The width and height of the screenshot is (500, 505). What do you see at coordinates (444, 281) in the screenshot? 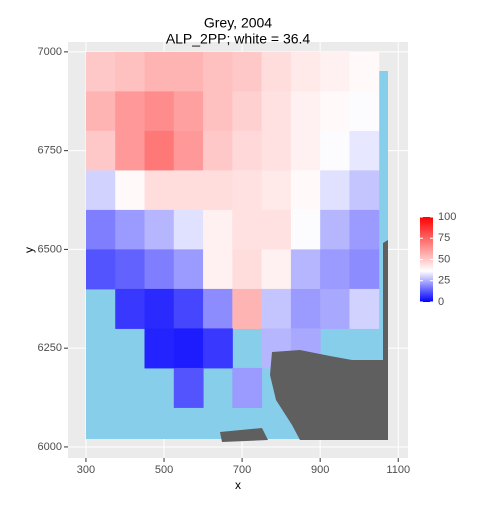
I see `colorbar-label: 25` at bounding box center [444, 281].